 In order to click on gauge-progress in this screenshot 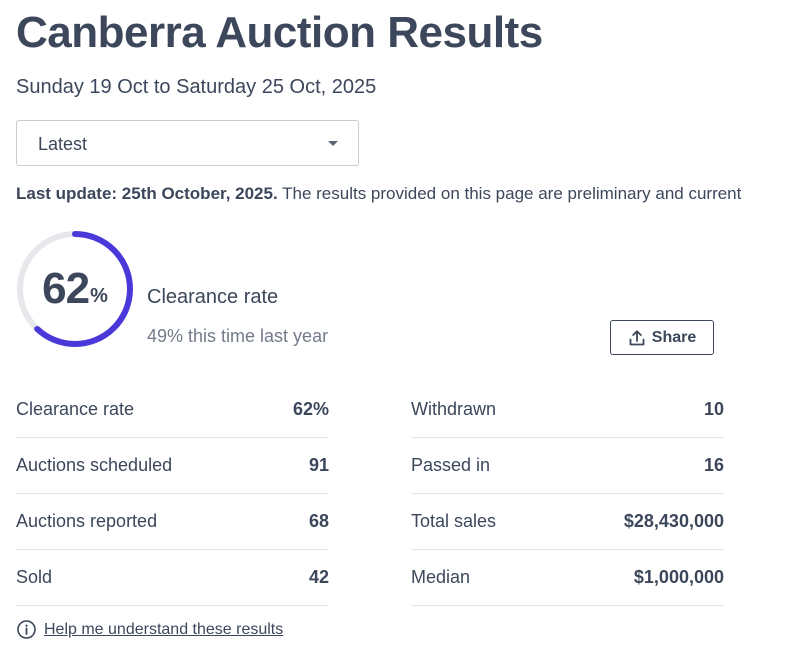, I will do `click(75, 289)`.